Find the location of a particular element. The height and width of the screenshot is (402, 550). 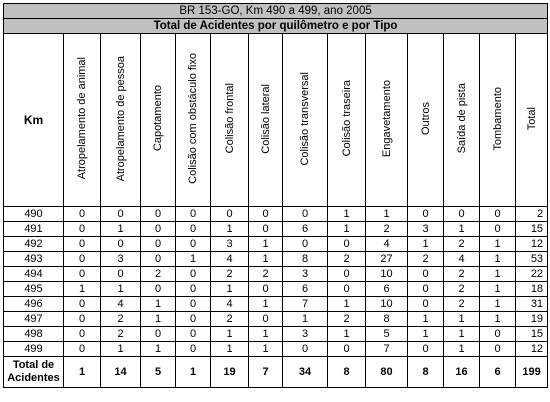

column-total-cell: 5 is located at coordinates (158, 372).